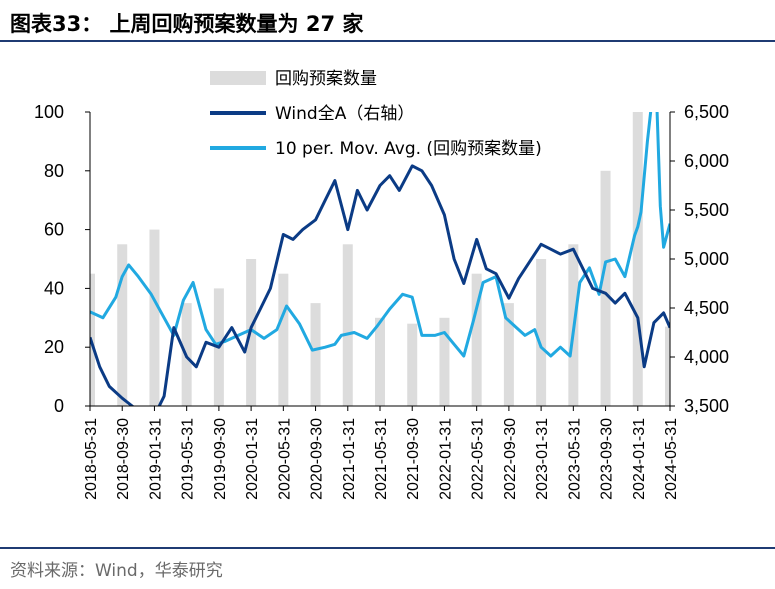  I want to click on left-tick-label: 40, so click(54, 288).